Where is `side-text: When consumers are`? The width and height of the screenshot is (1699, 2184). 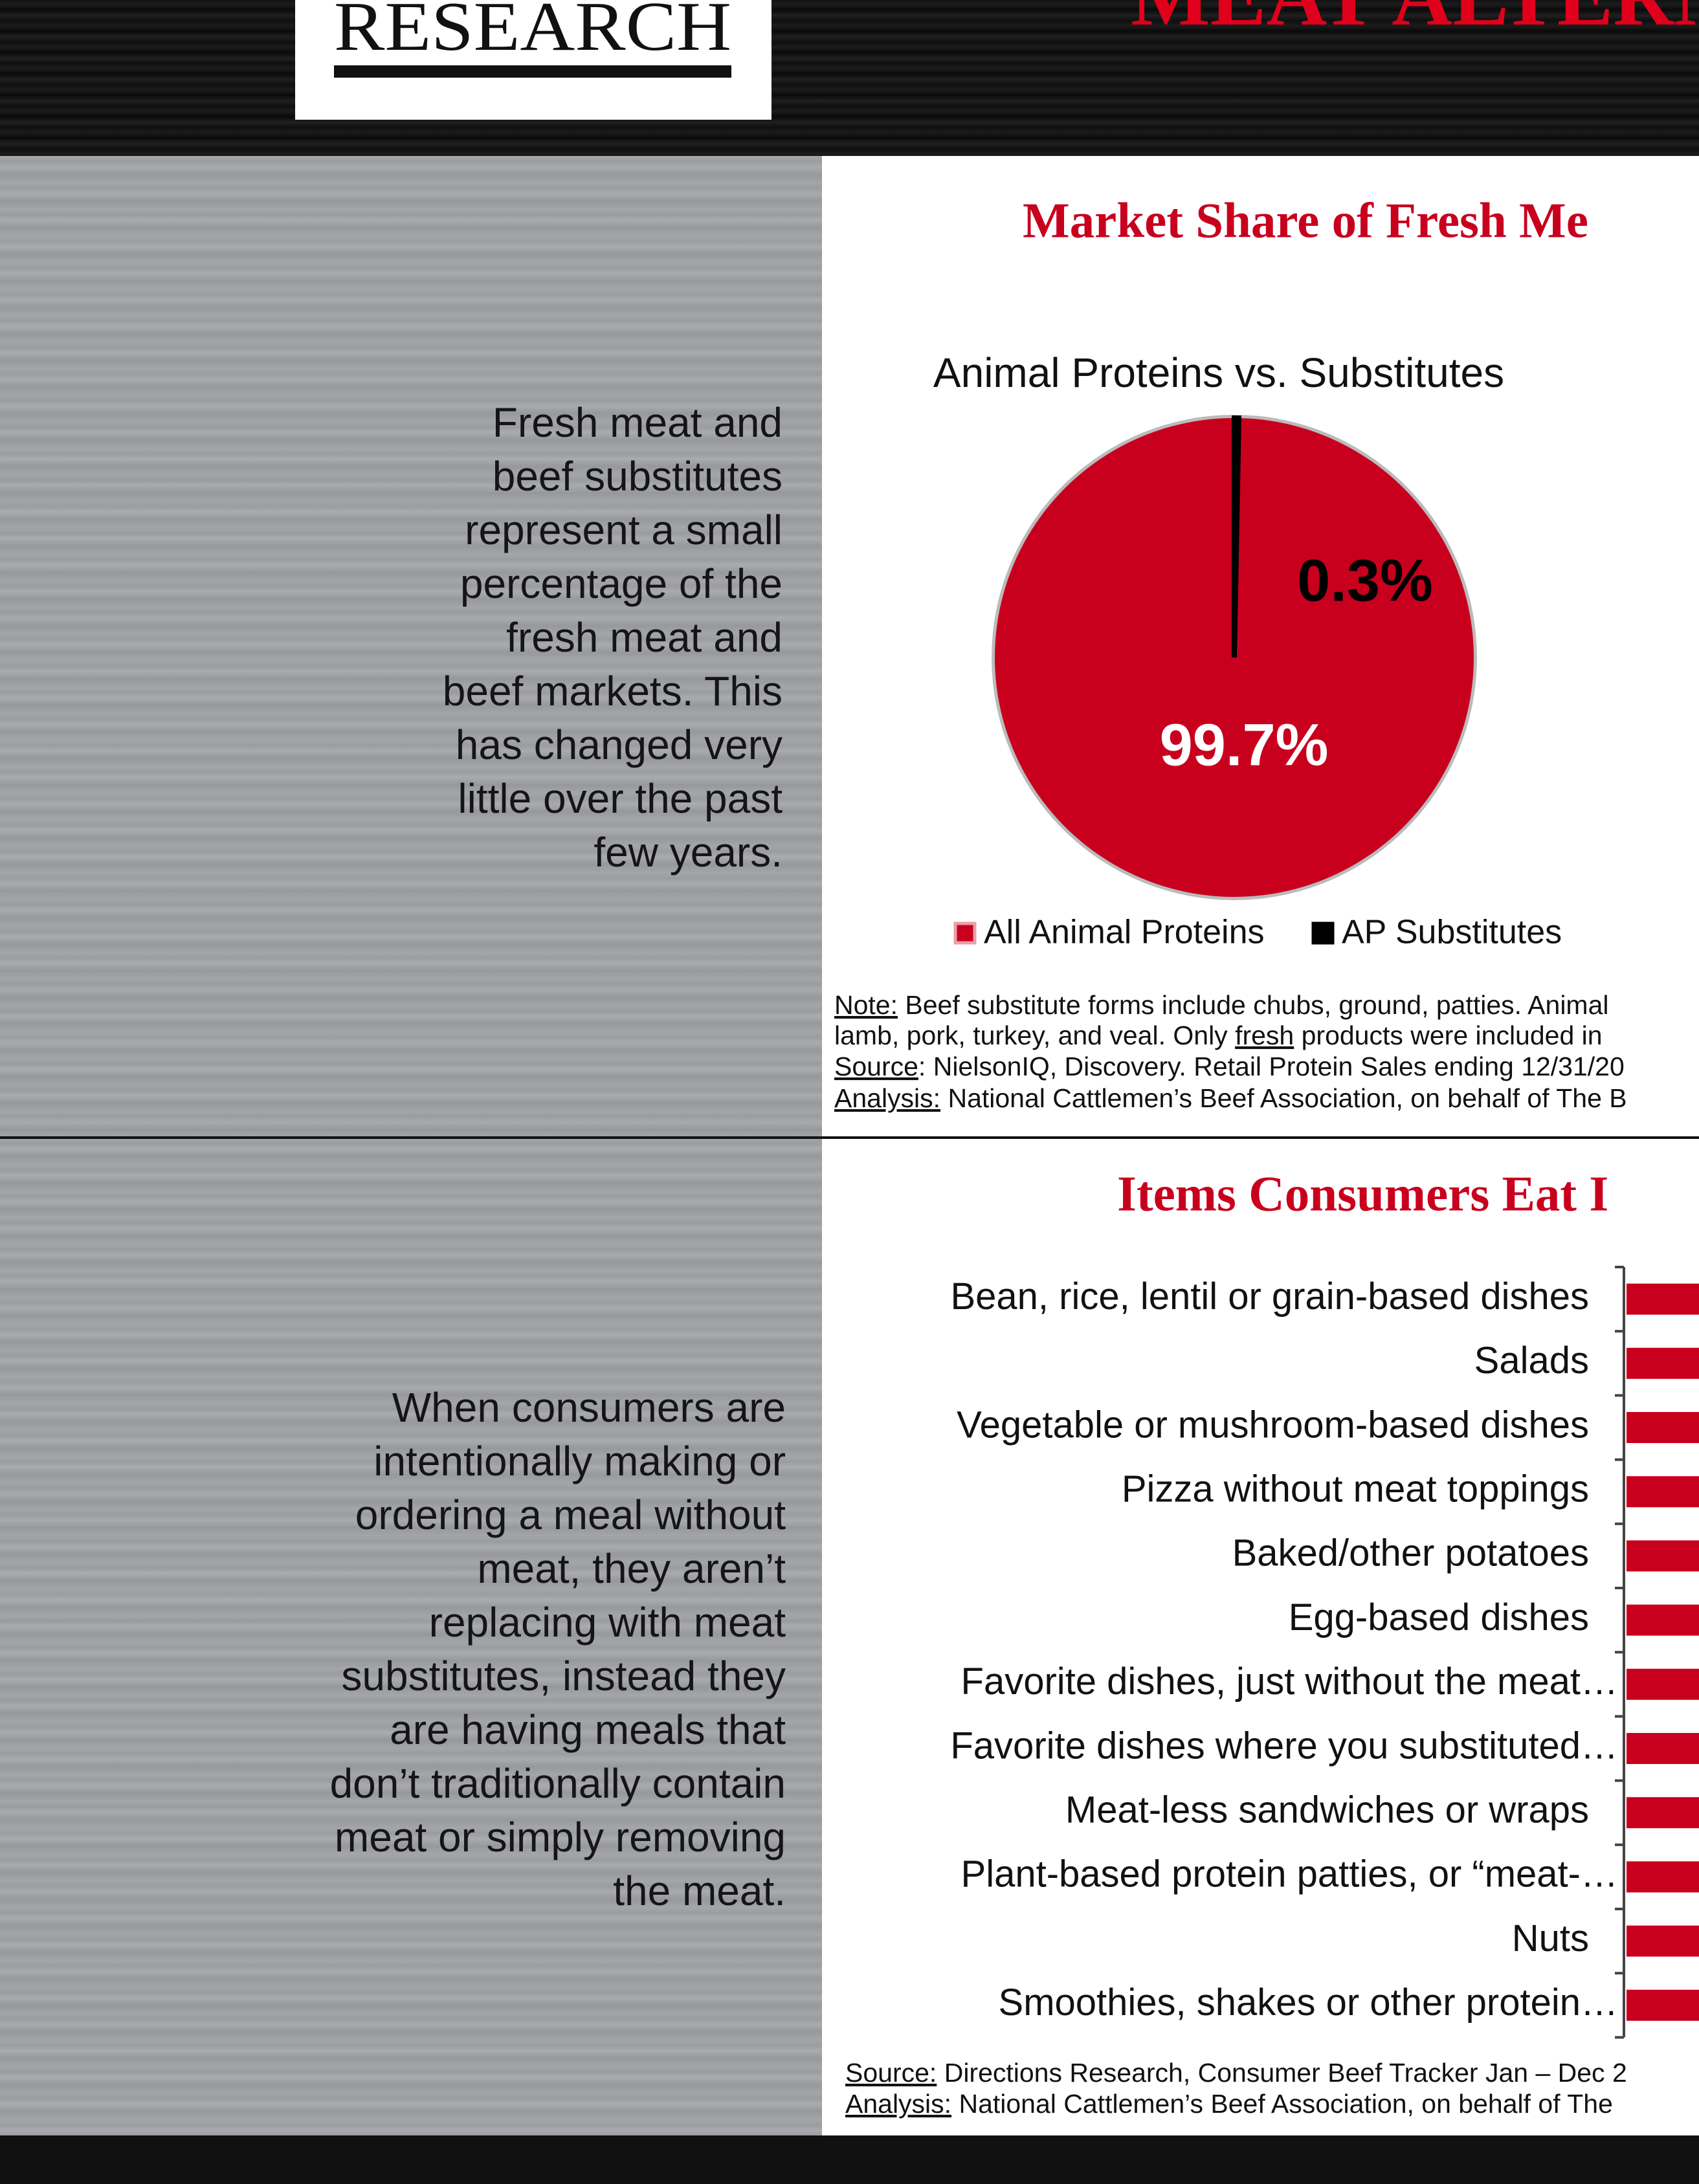
side-text: When consumers are is located at coordinates (589, 1407).